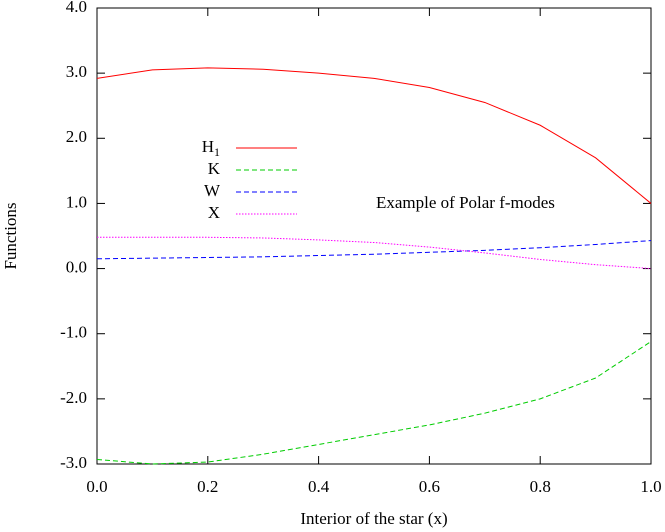 This screenshot has width=665, height=532. What do you see at coordinates (211, 148) in the screenshot?
I see `legend-label: H1` at bounding box center [211, 148].